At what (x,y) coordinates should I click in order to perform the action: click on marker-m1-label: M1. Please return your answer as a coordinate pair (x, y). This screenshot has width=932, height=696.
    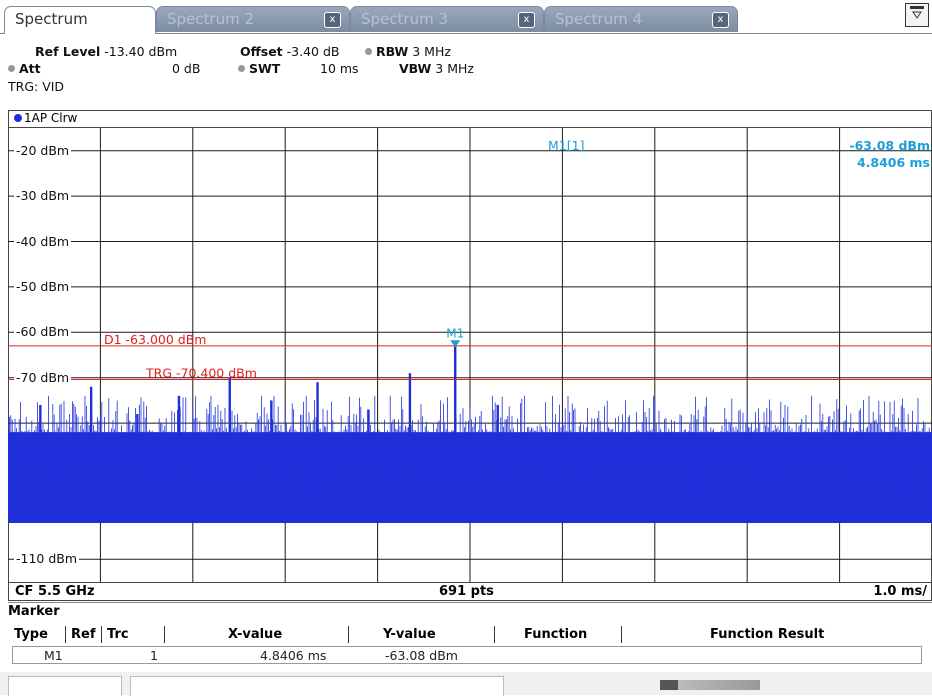
    Looking at the image, I should click on (455, 333).